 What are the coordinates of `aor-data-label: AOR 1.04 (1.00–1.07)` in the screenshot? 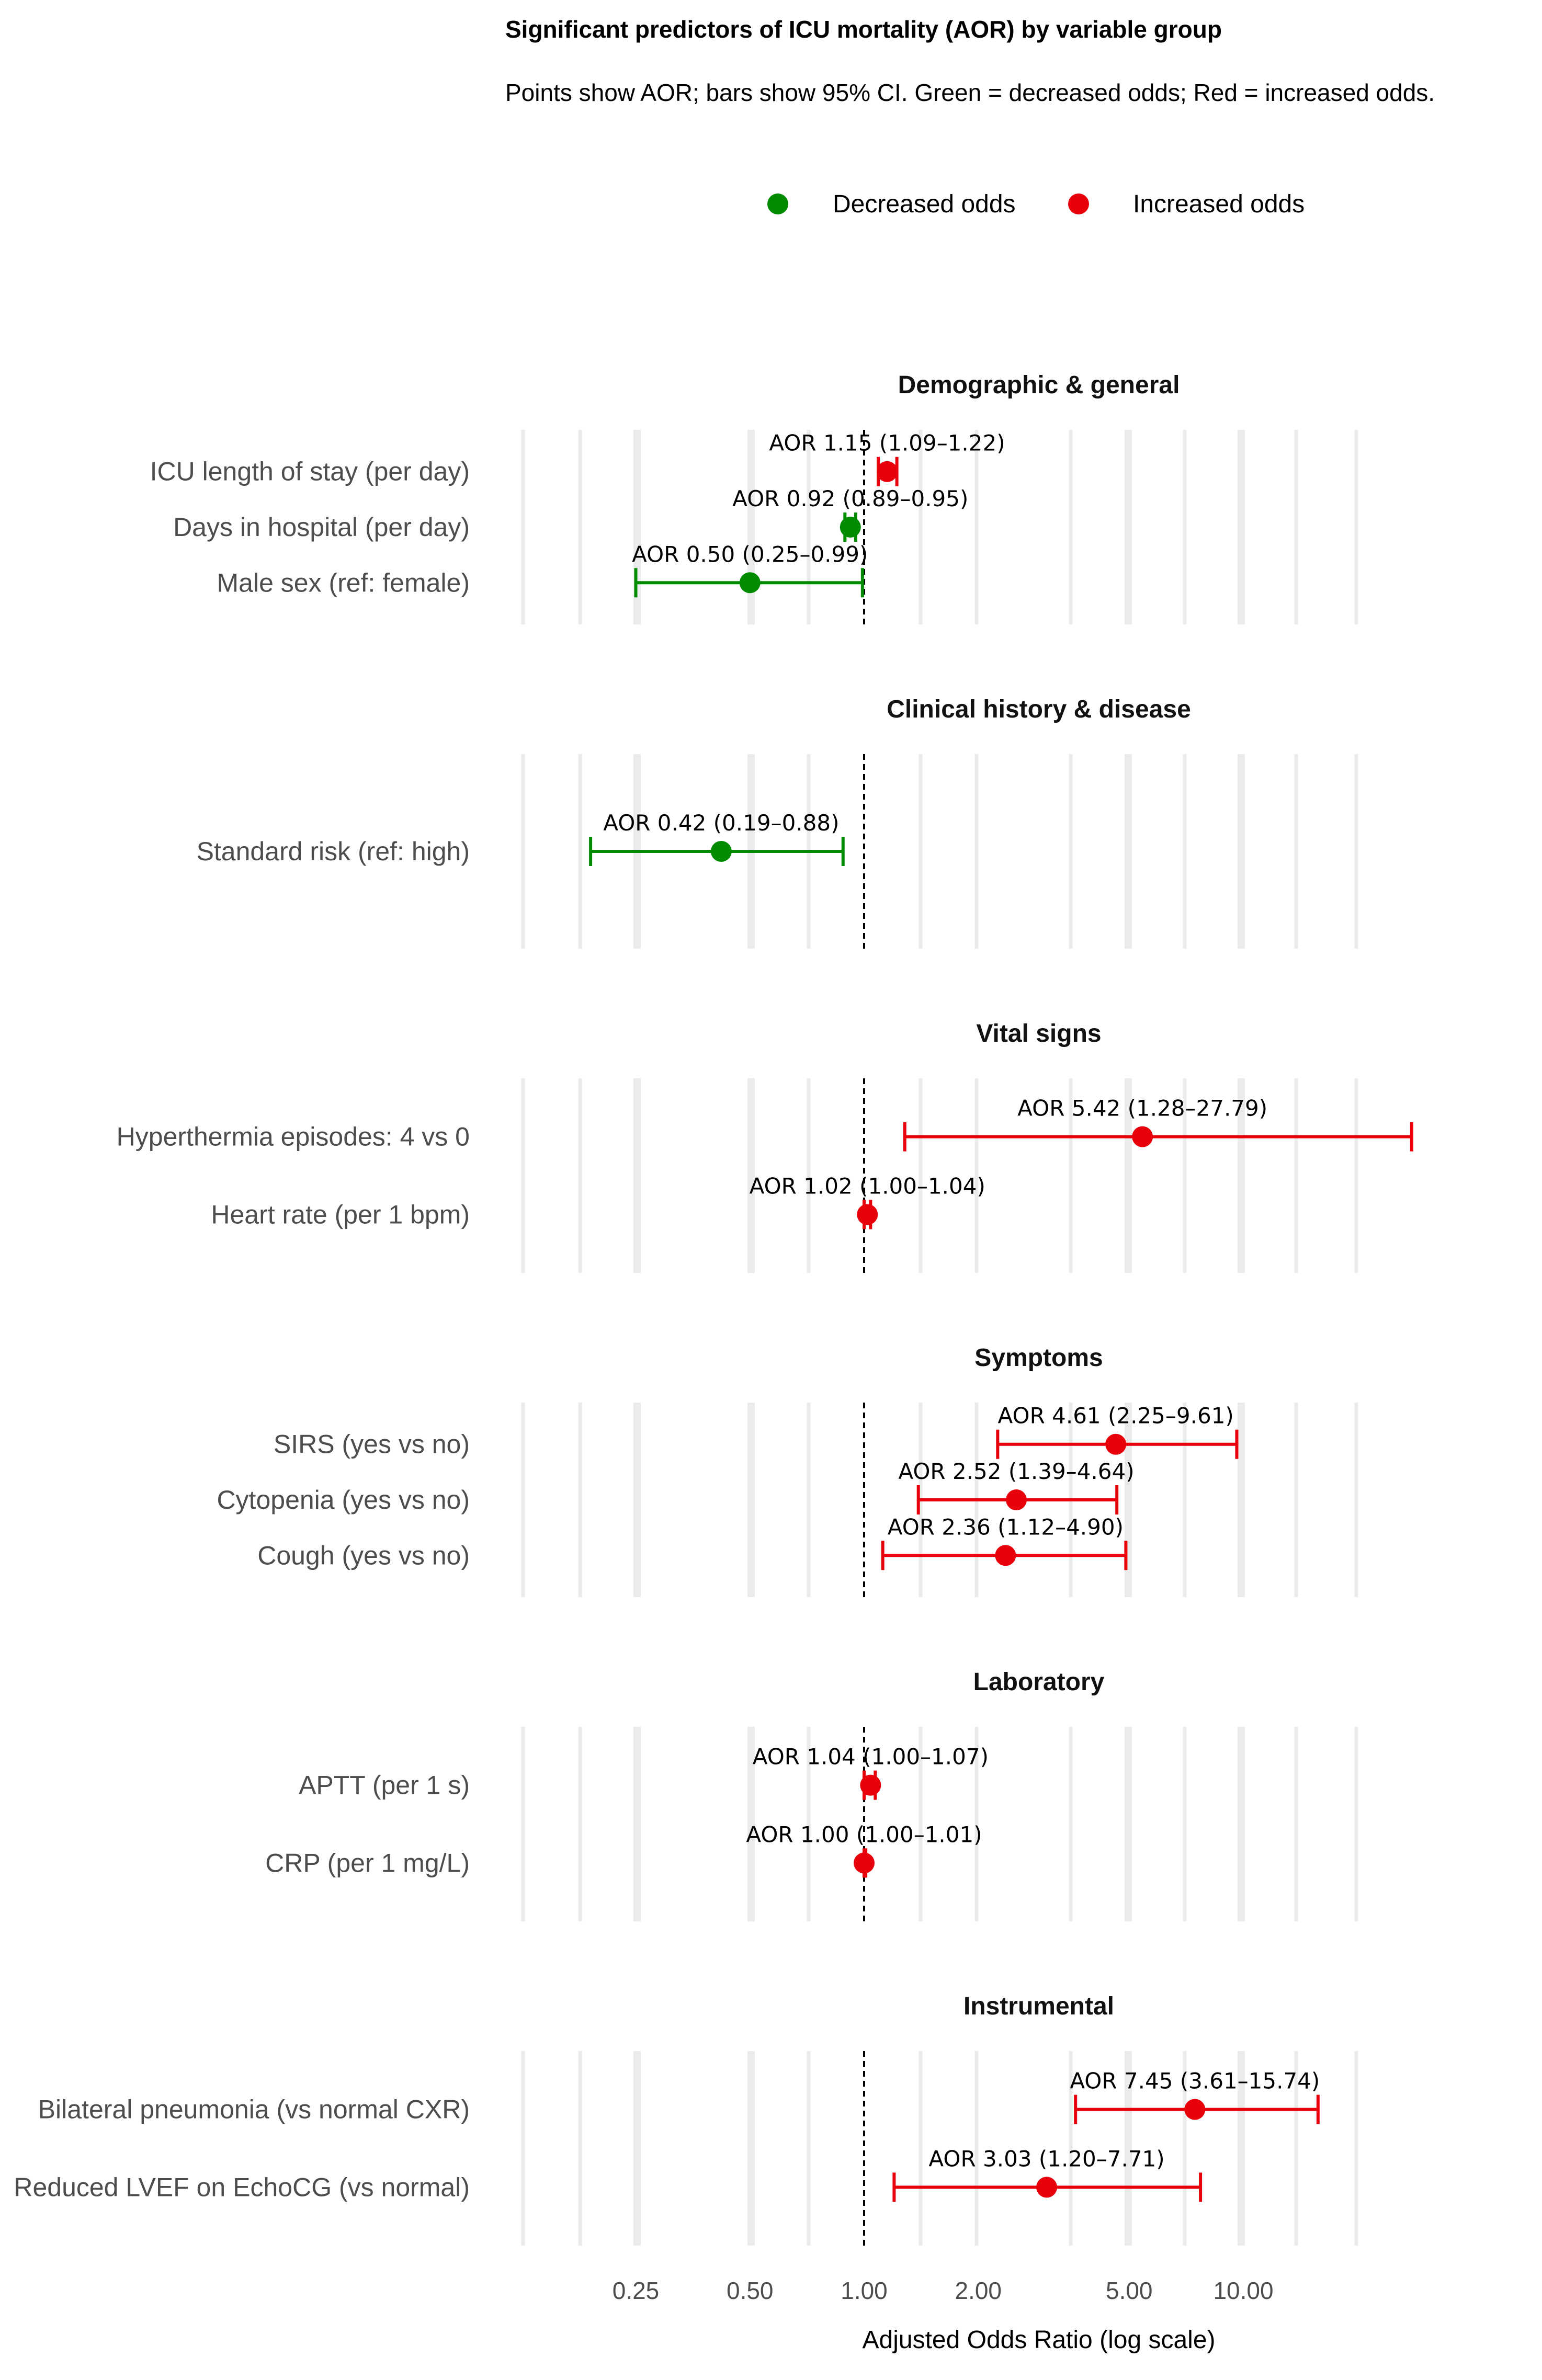 It's located at (871, 1757).